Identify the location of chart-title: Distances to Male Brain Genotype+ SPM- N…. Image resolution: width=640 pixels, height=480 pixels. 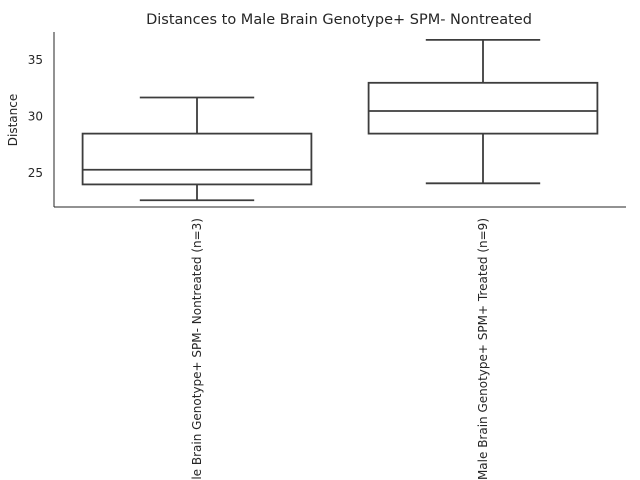
(339, 20).